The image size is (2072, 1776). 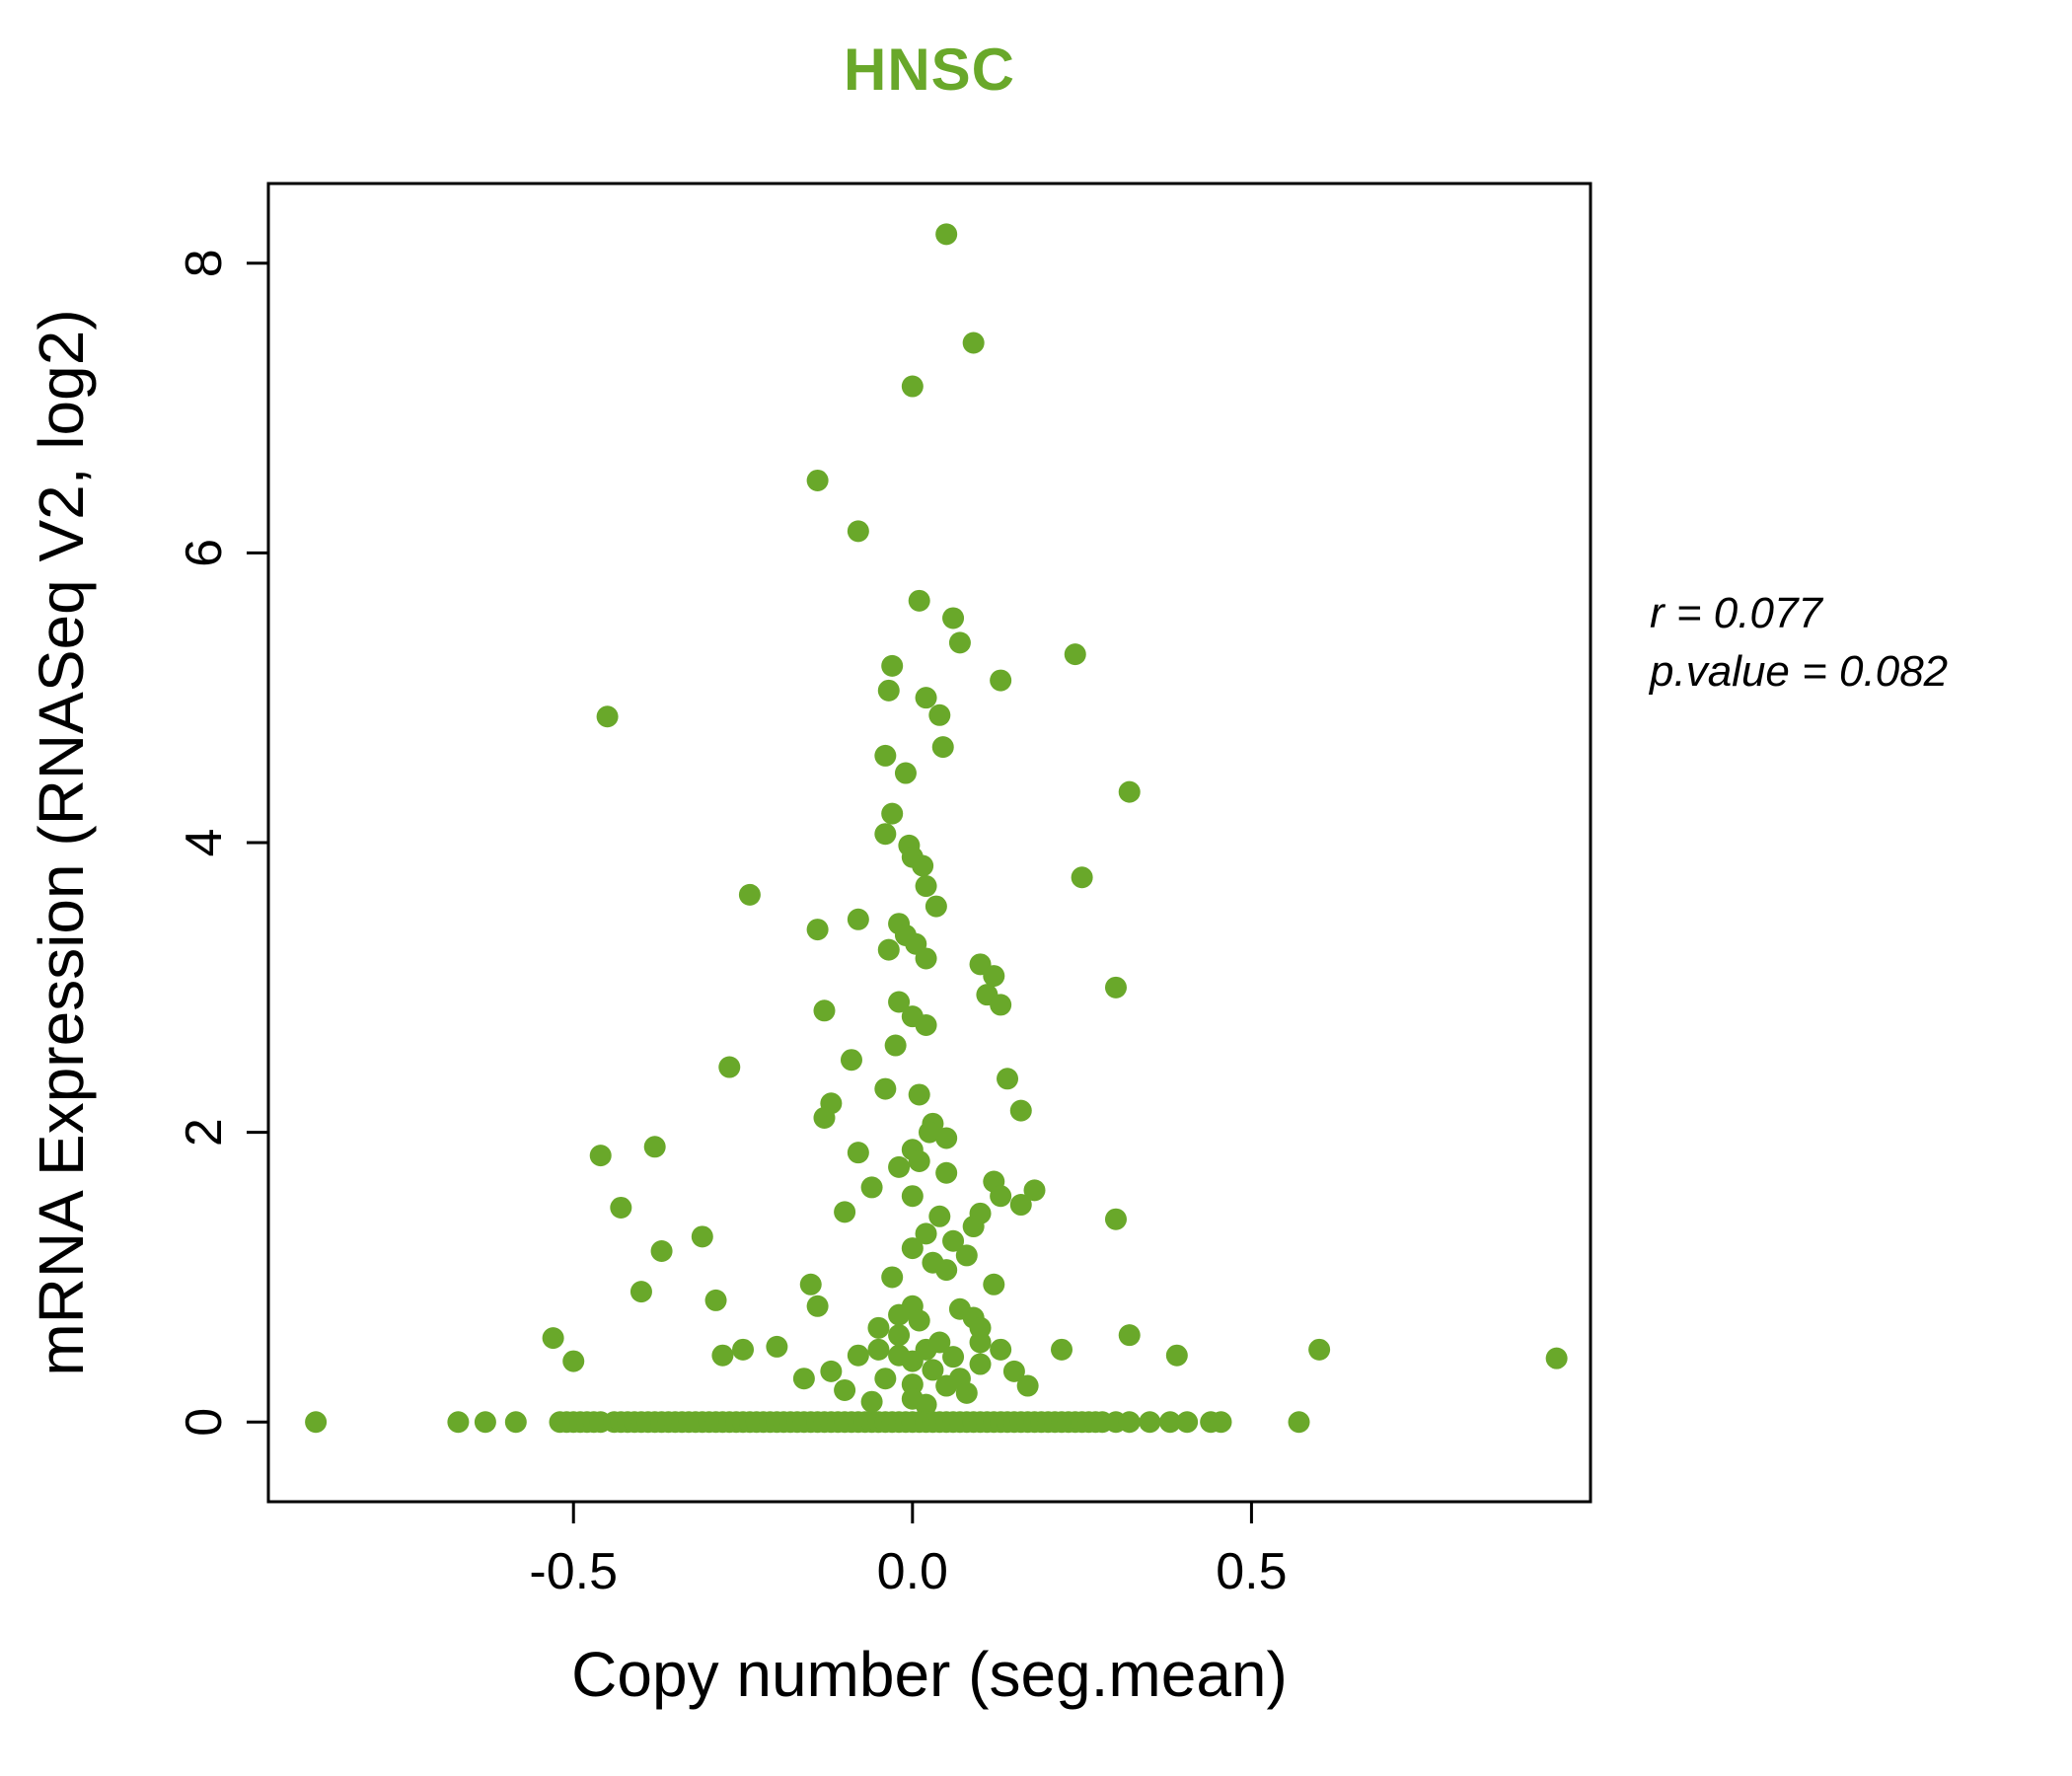 I want to click on y-tick-label: 8, so click(x=205, y=263).